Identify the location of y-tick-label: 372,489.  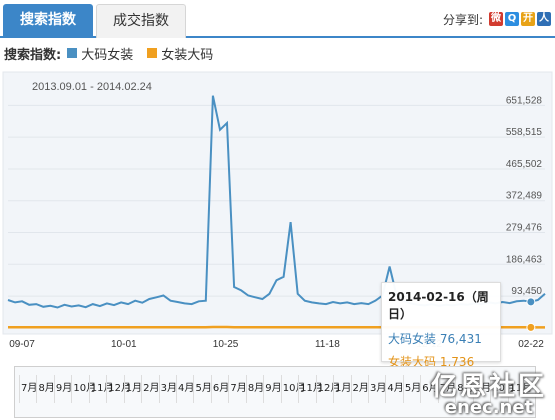
(524, 196).